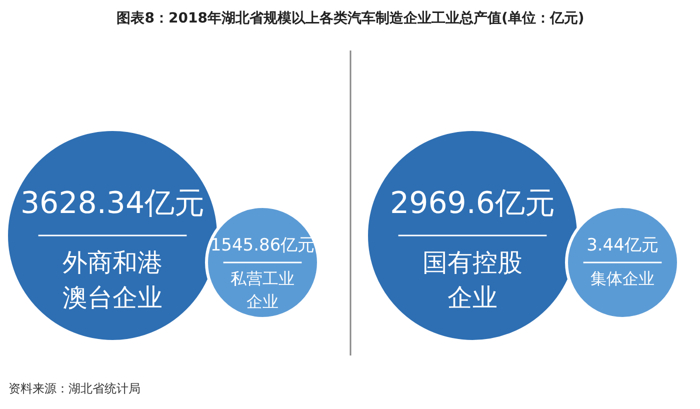 The image size is (700, 409). What do you see at coordinates (112, 204) in the screenshot?
I see `data-label: 3628.34亿元` at bounding box center [112, 204].